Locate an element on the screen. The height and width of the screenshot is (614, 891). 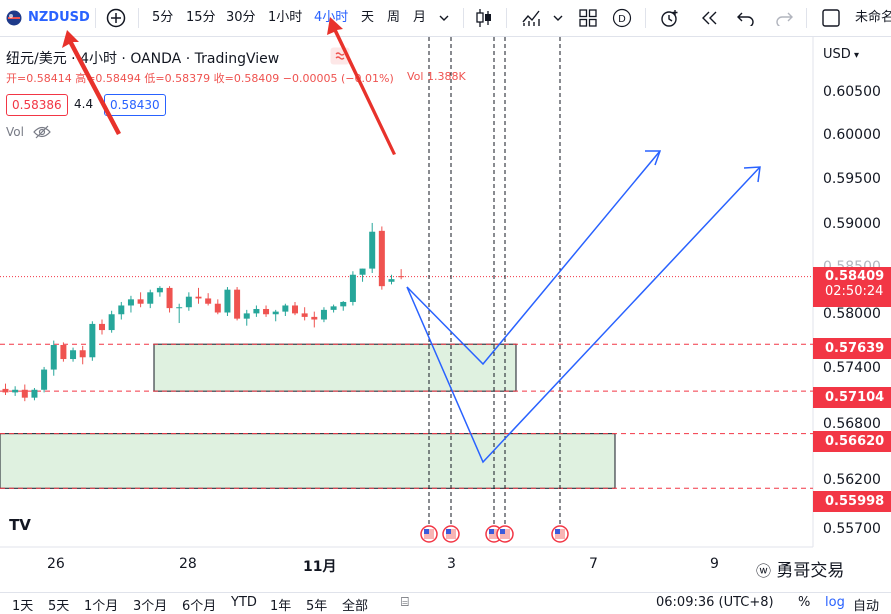
range-ytd: YTD is located at coordinates (244, 602).